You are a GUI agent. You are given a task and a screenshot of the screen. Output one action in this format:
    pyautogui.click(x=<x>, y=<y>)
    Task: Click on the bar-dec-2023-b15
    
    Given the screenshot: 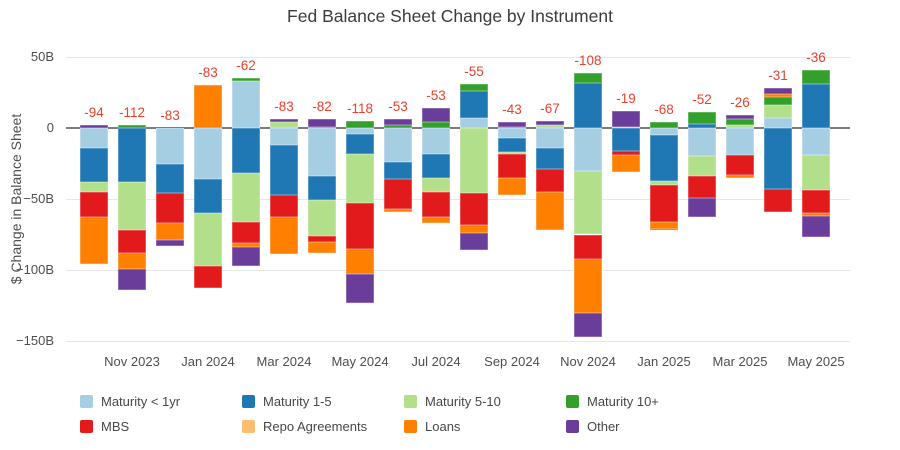 What is the action you would take?
    pyautogui.click(x=170, y=178)
    